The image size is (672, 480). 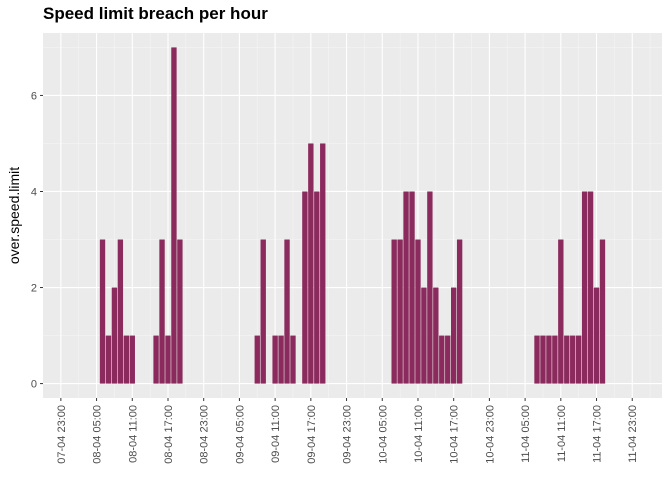 I want to click on x-tick-label: 09-04 11:00, so click(x=276, y=434).